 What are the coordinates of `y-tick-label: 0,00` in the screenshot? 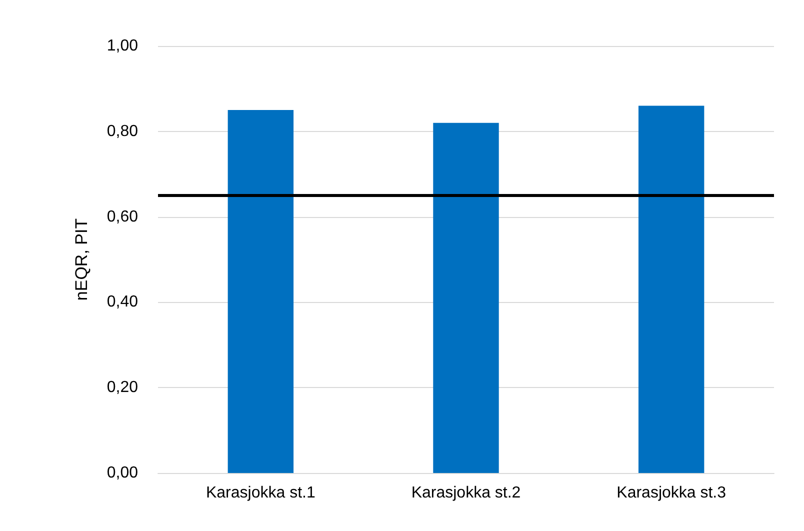 It's located at (122, 473).